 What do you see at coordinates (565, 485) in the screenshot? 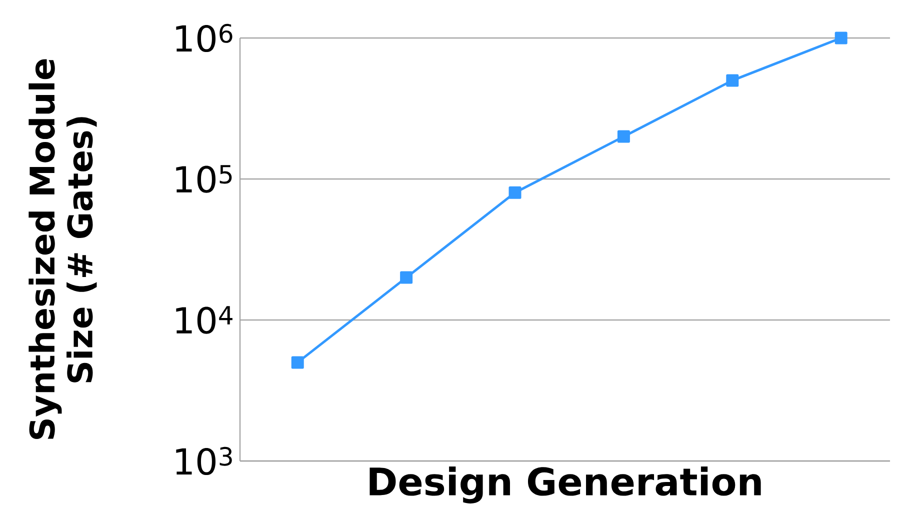
I see `x-axis-title: Design Generation` at bounding box center [565, 485].